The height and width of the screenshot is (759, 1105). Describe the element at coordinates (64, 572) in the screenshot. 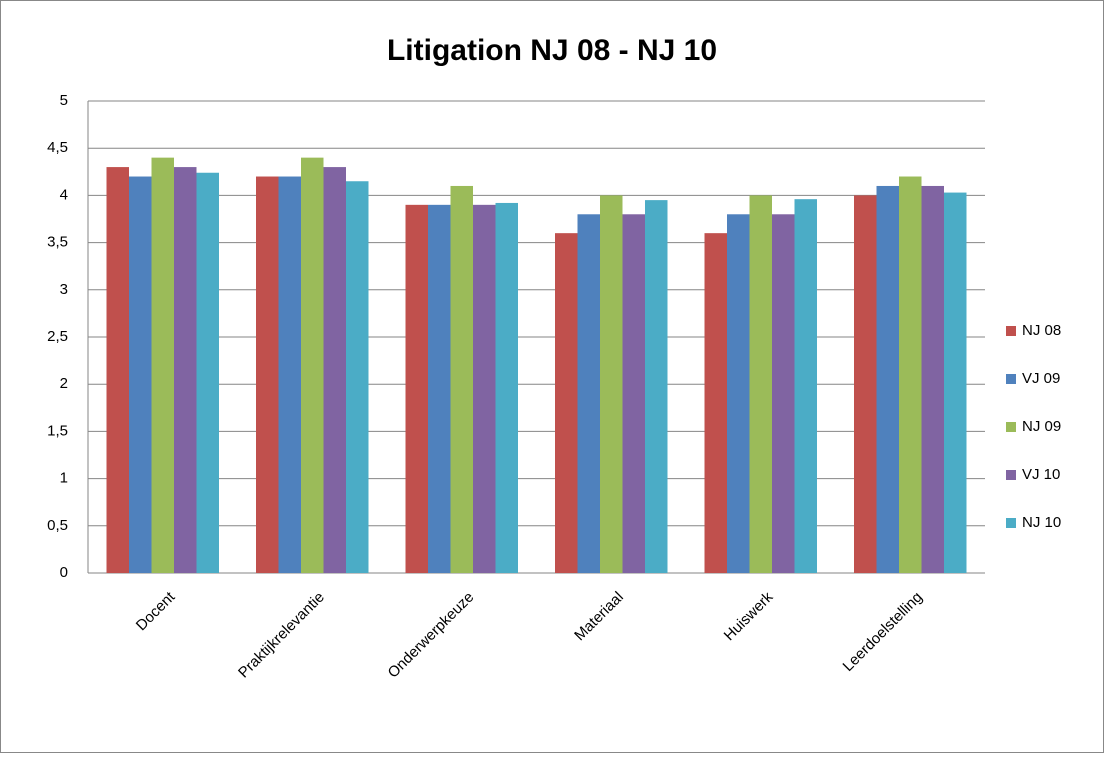

I see `y-tick-label: 0` at that location.